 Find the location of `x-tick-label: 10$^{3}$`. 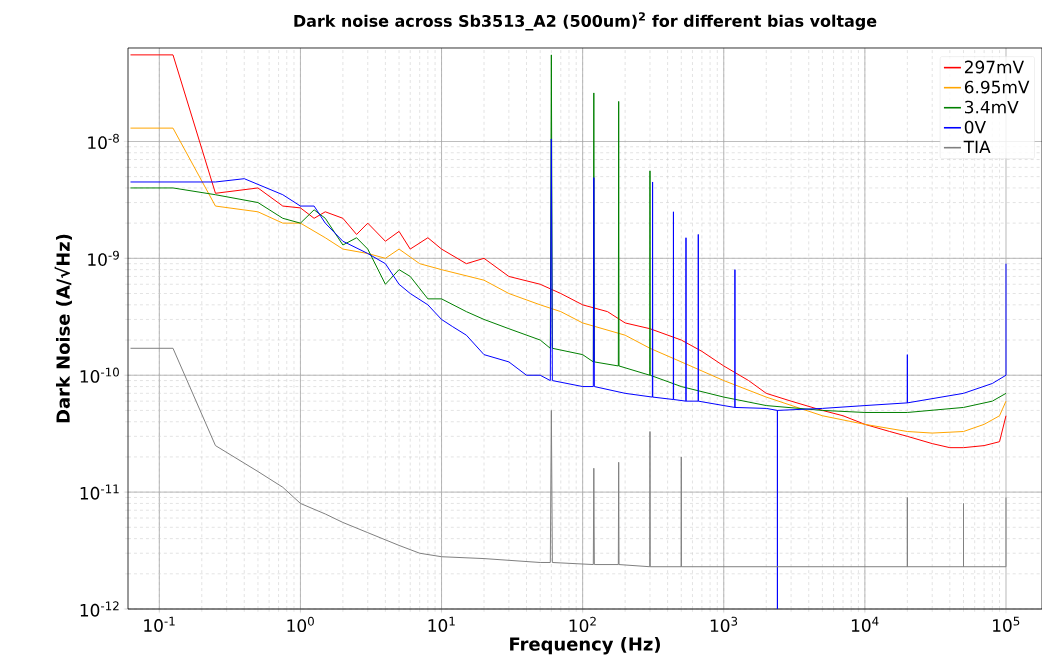

x-tick-label: 10$^{3}$ is located at coordinates (724, 624).